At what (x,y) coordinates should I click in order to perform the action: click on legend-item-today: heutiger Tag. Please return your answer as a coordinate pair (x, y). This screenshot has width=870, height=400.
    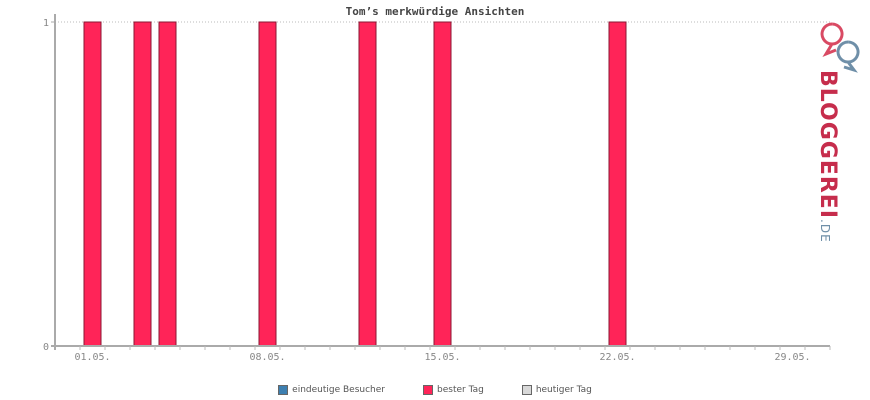
    Looking at the image, I should click on (556, 390).